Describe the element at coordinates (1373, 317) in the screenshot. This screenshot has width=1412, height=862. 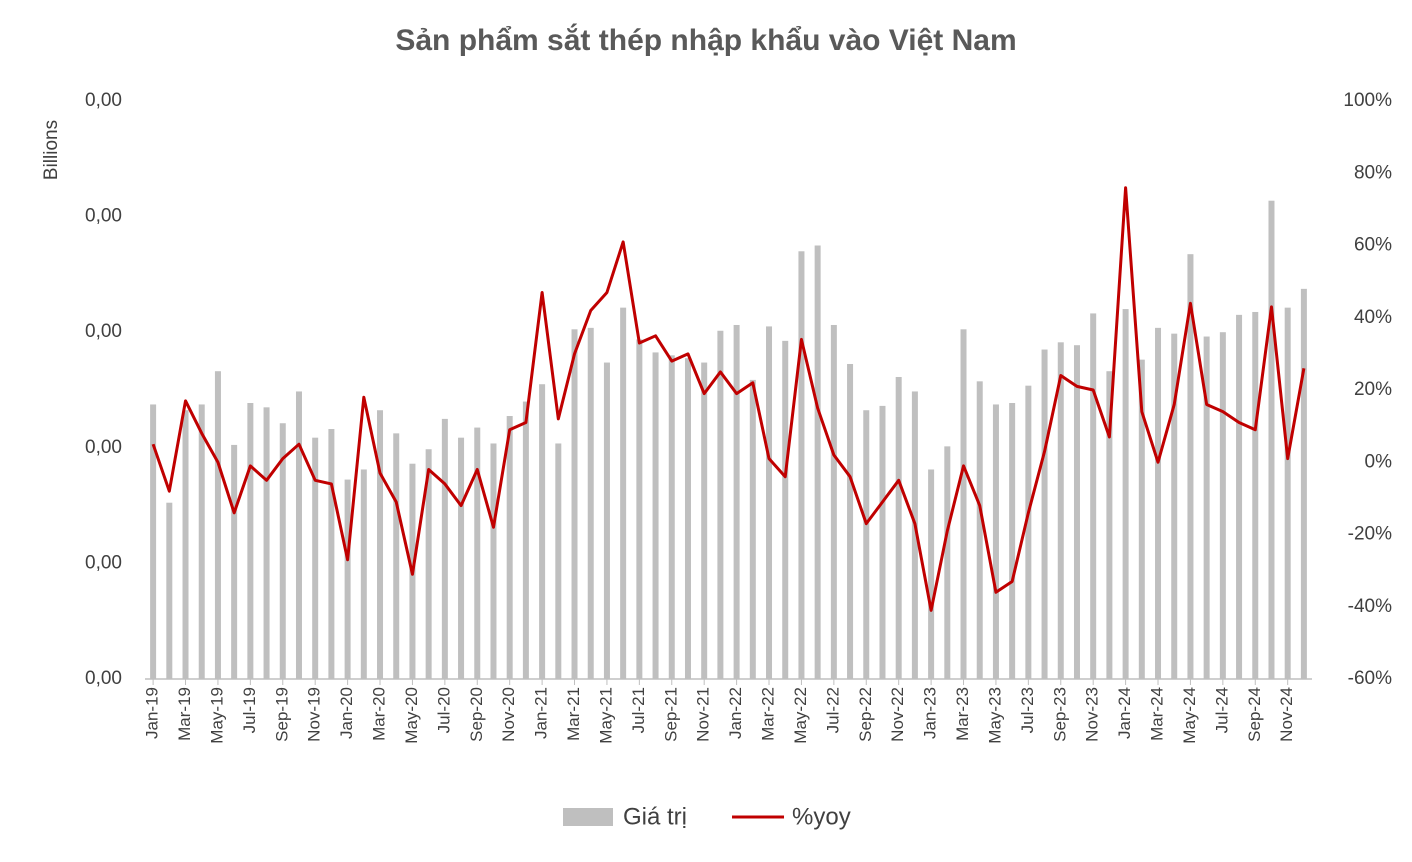
I see `y2-tick-label: 40%` at that location.